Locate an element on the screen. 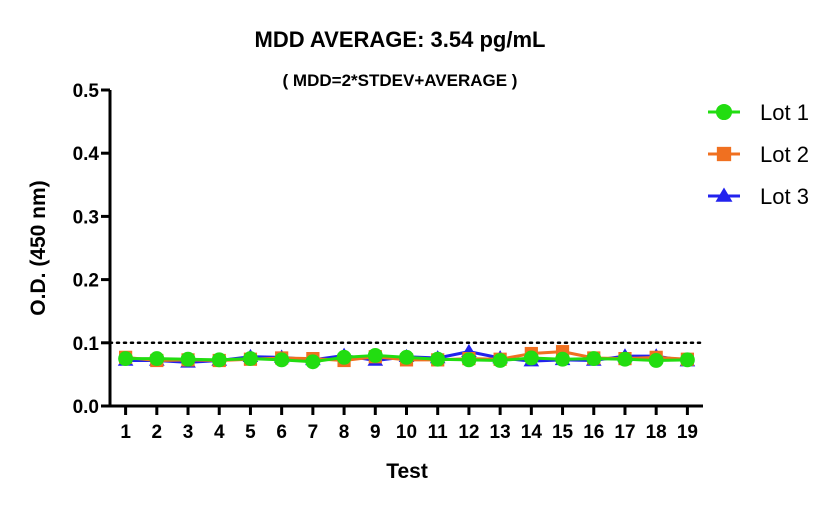 The height and width of the screenshot is (512, 839). x-tick-label: 10 is located at coordinates (406, 432).